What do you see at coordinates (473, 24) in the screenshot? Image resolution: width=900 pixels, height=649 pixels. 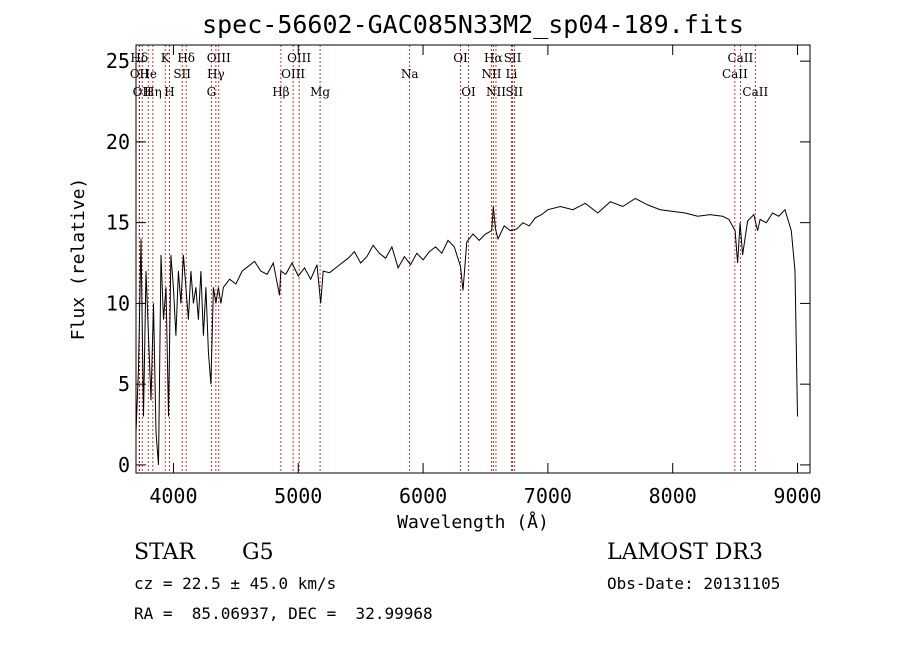 I see `chart-title: spec-56602-GAC085N33M2_sp04-189.fits` at bounding box center [473, 24].